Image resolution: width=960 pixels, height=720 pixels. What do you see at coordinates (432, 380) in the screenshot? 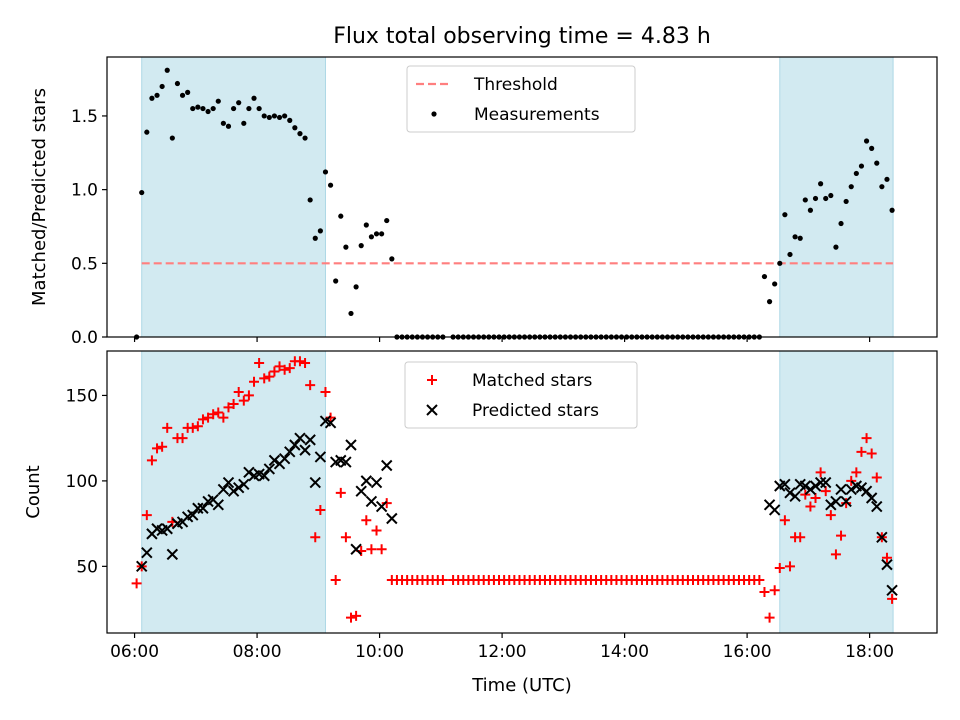
I see `legend-matched-swatch` at bounding box center [432, 380].